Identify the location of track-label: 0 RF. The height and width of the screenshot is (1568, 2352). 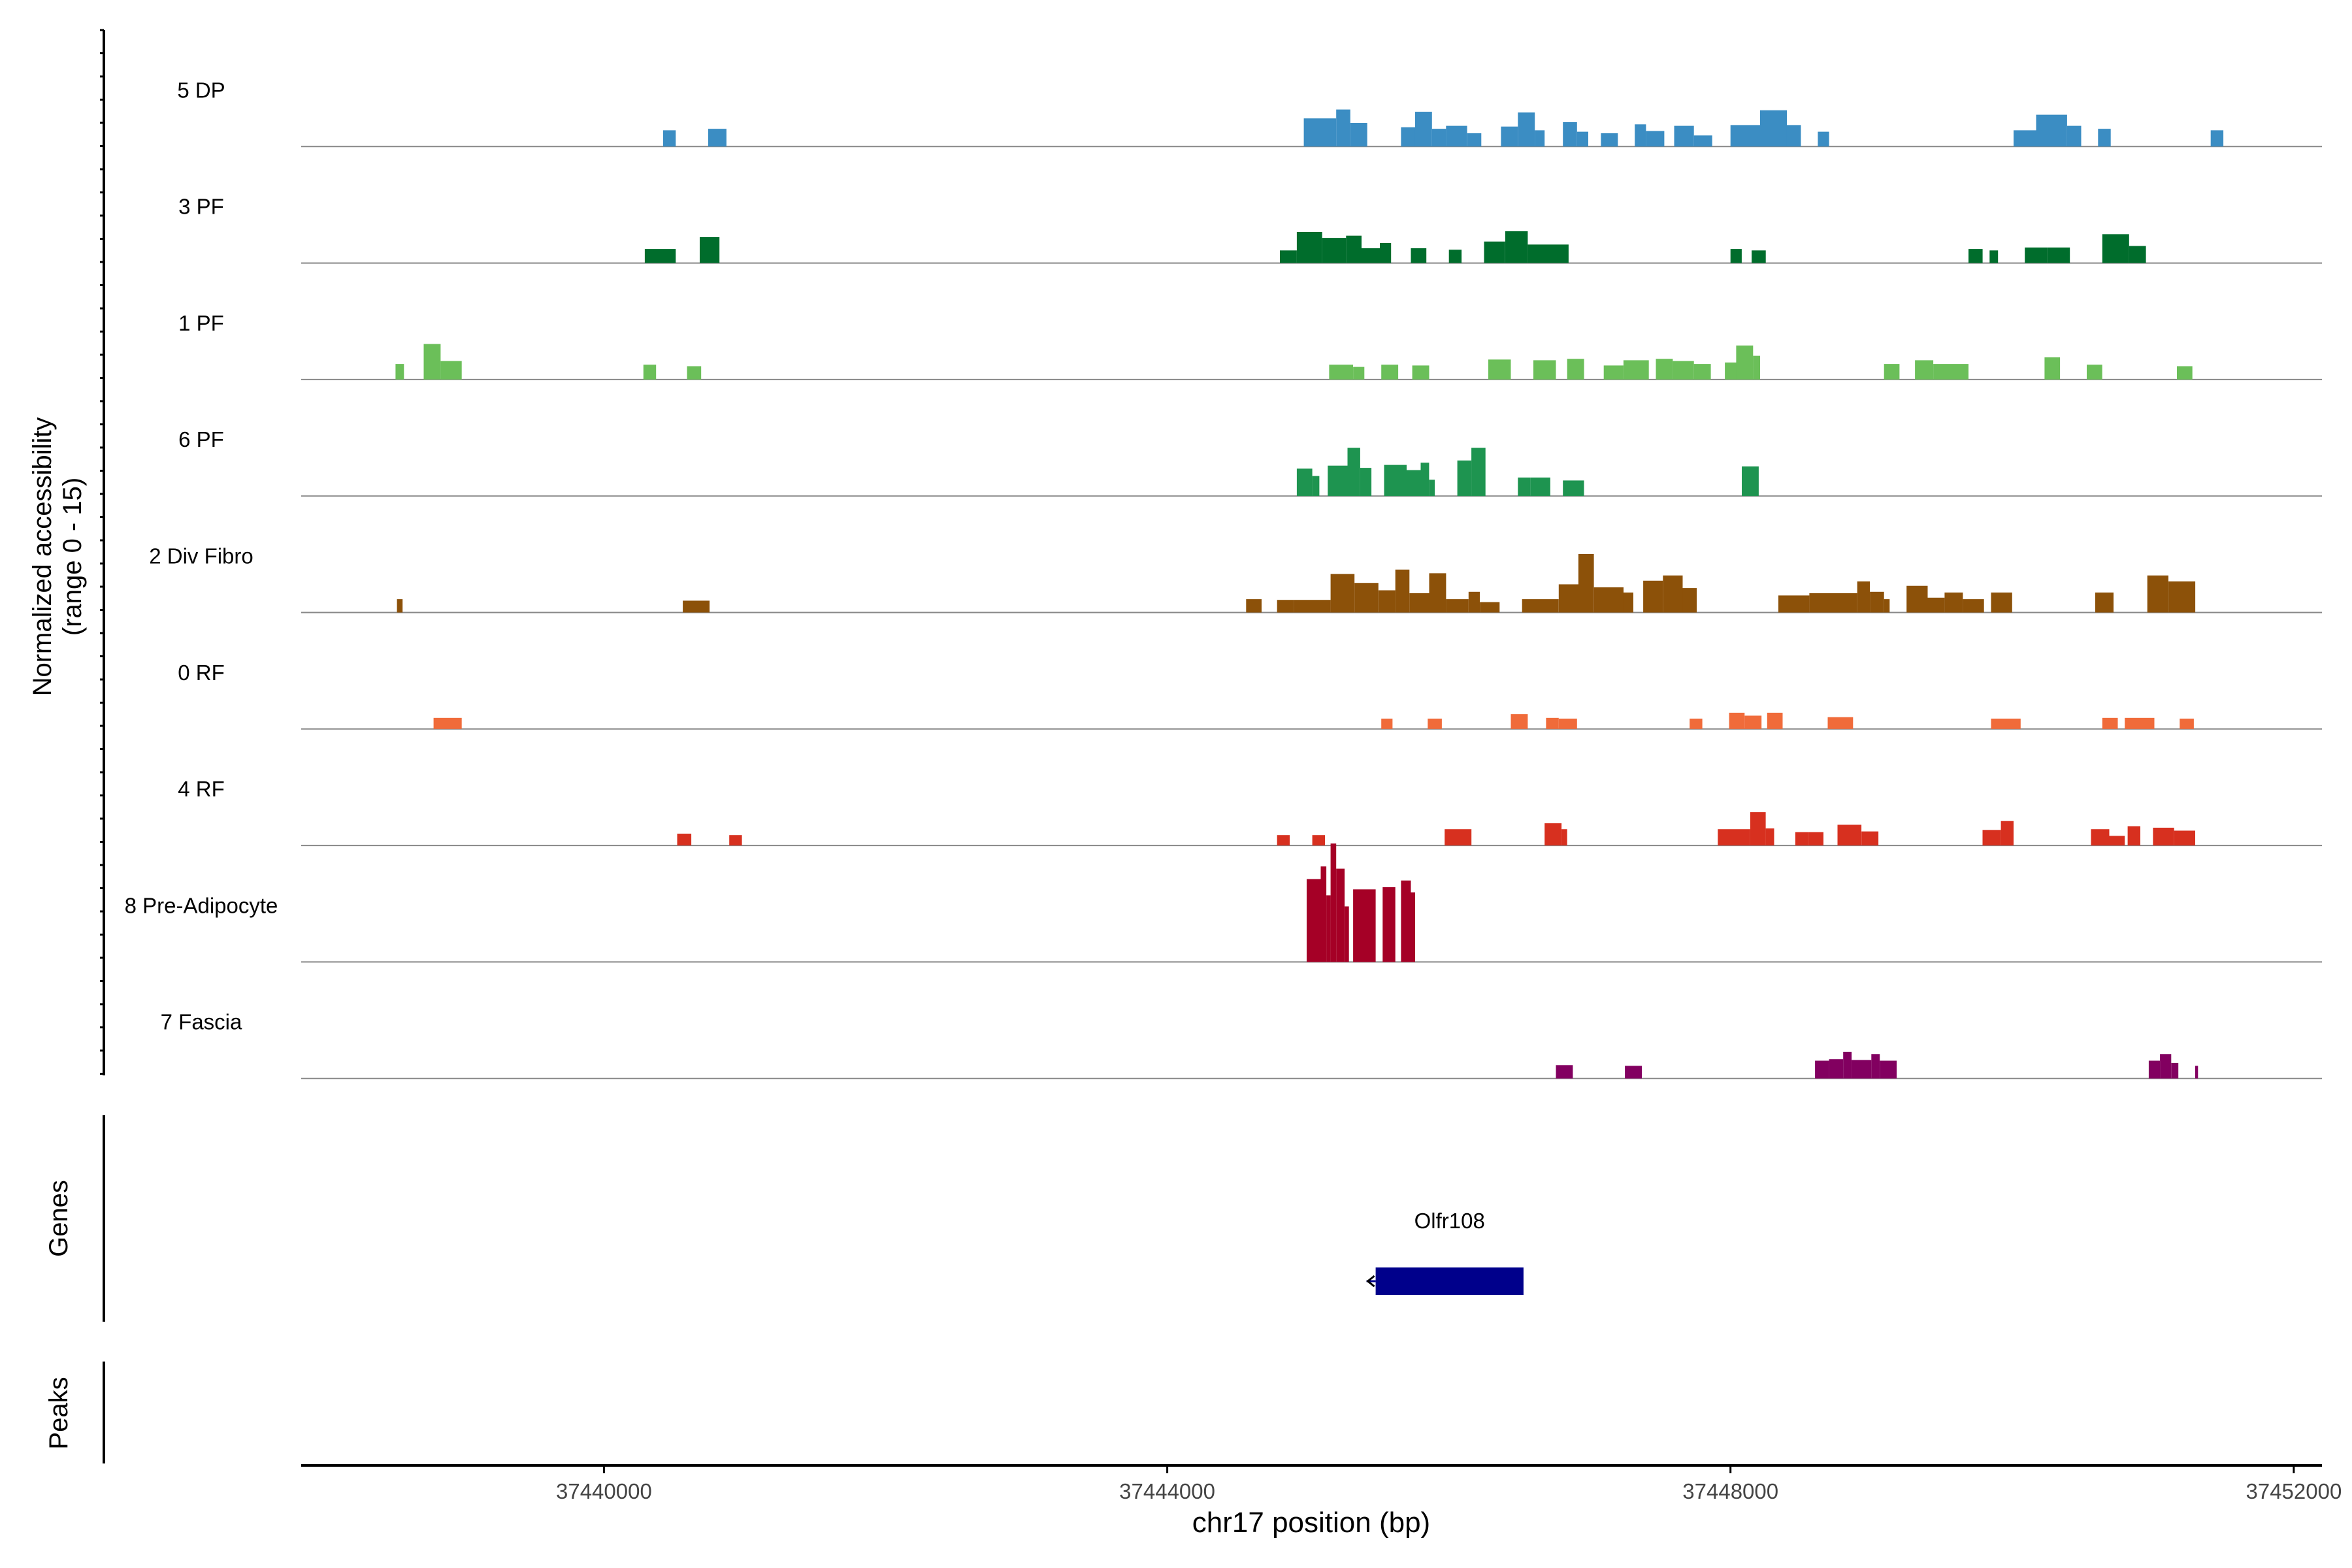
(201, 673).